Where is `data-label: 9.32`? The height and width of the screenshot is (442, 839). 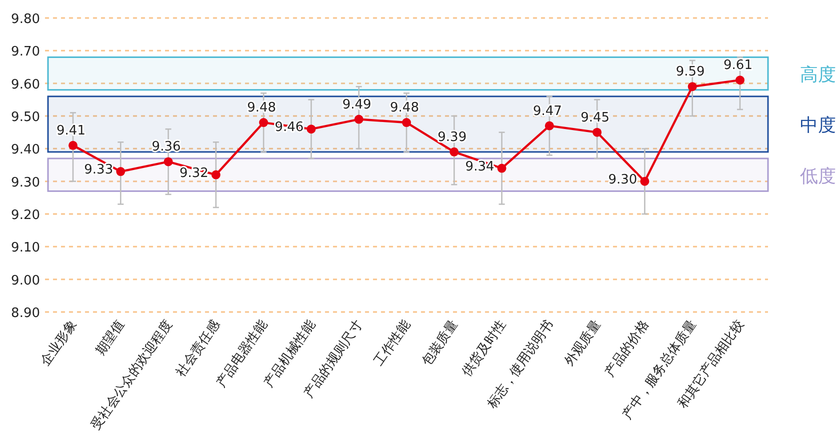 data-label: 9.32 is located at coordinates (193, 173).